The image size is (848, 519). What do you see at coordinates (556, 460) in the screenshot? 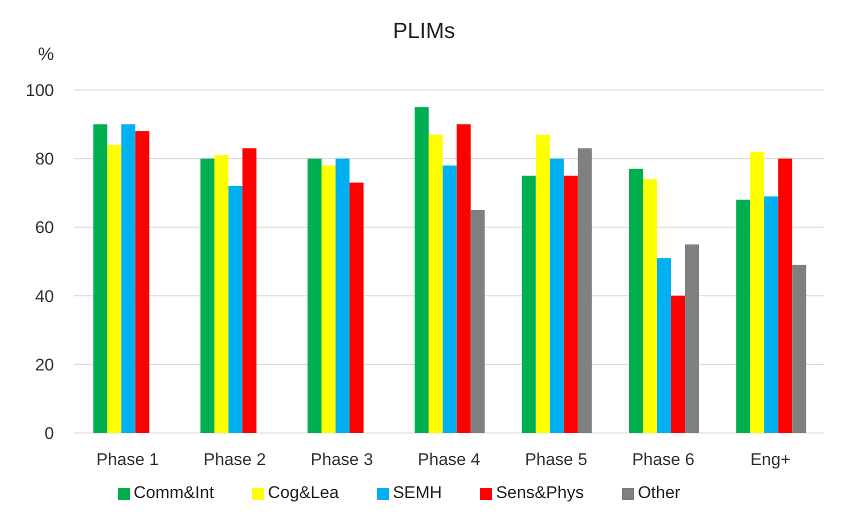
I see `x-tick-label: Phase 5` at bounding box center [556, 460].